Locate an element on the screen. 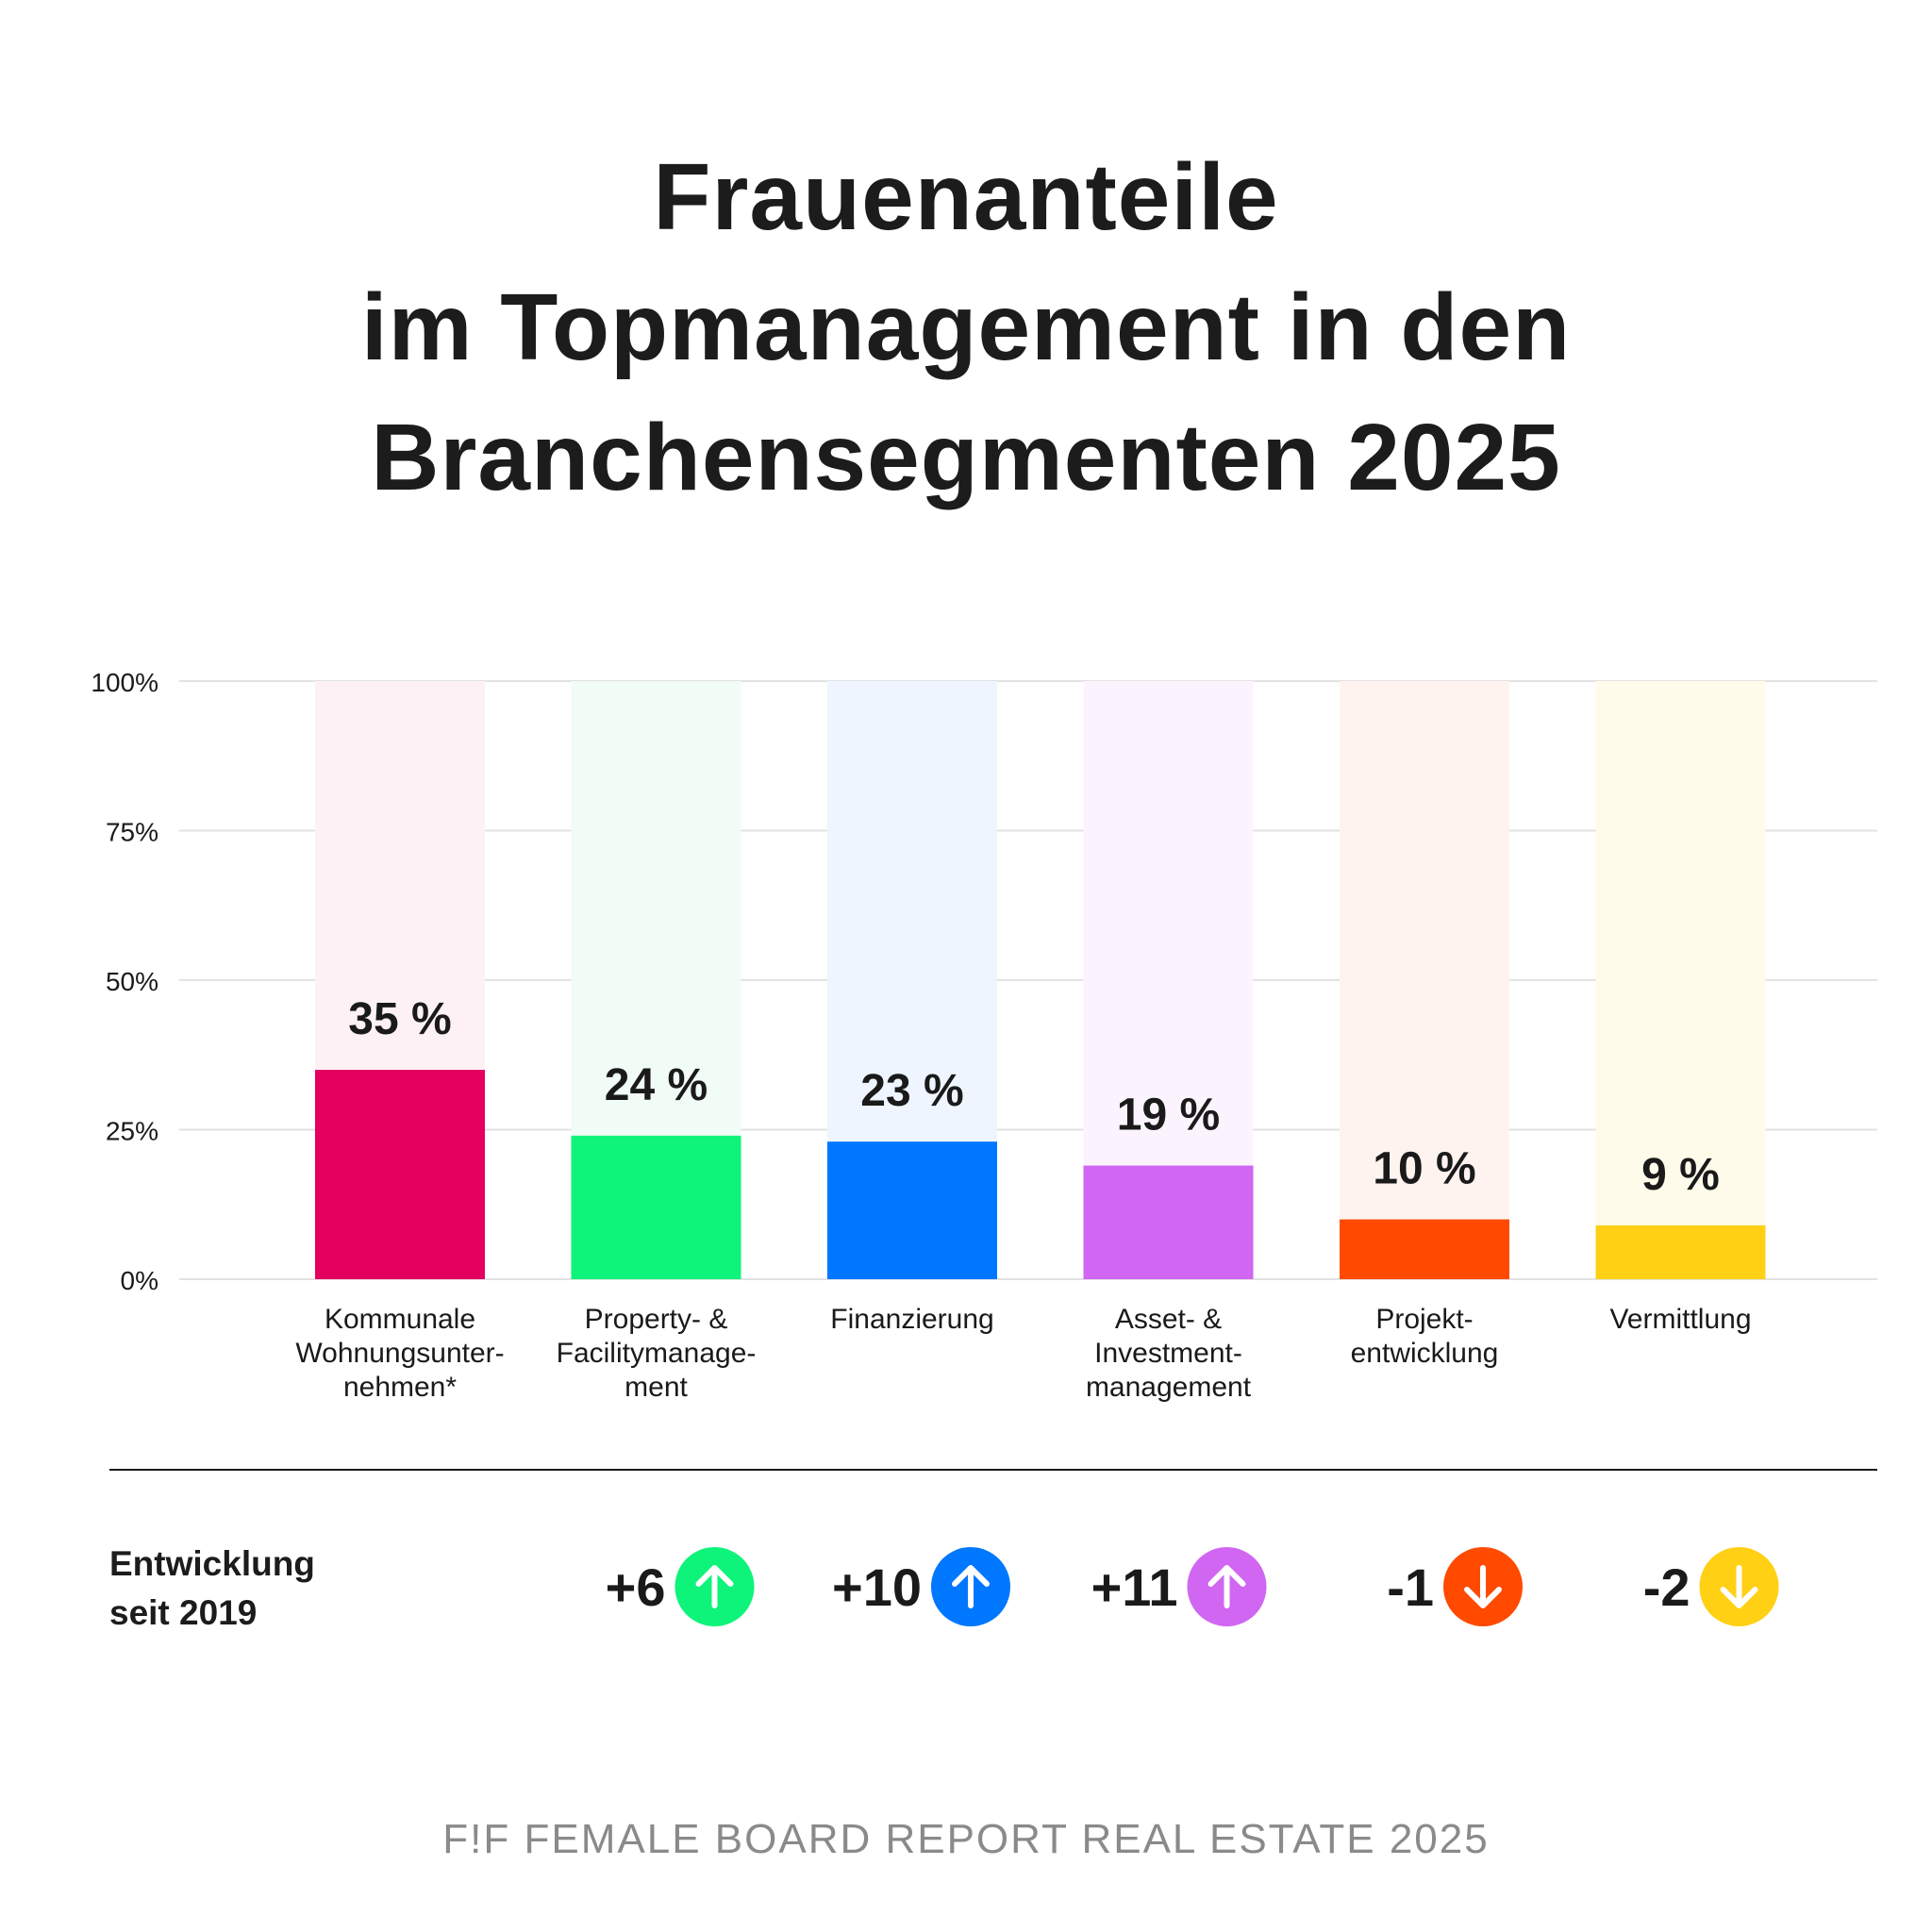 This screenshot has width=1932, height=1932. category-label: Vermittlung is located at coordinates (1680, 1319).